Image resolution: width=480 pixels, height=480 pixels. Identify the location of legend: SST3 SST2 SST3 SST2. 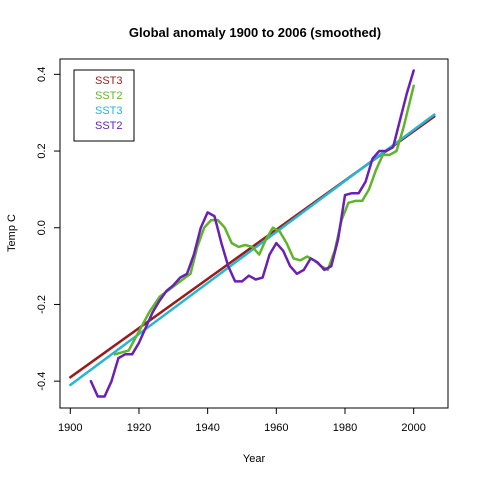
(104, 105).